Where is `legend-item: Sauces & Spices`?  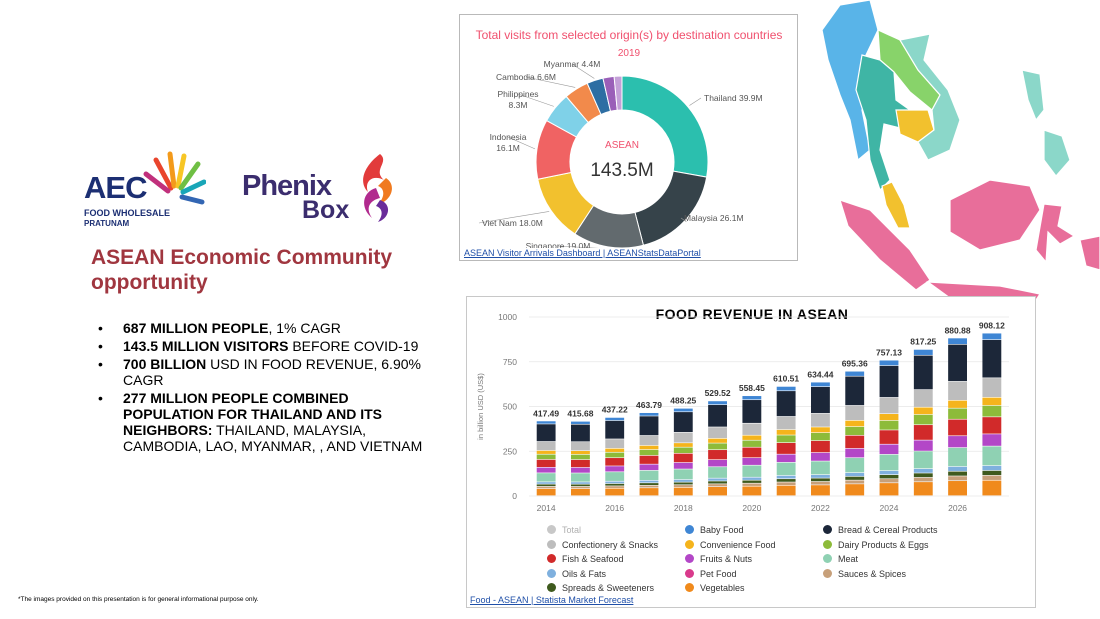
legend-item: Sauces & Spices is located at coordinates (864, 573).